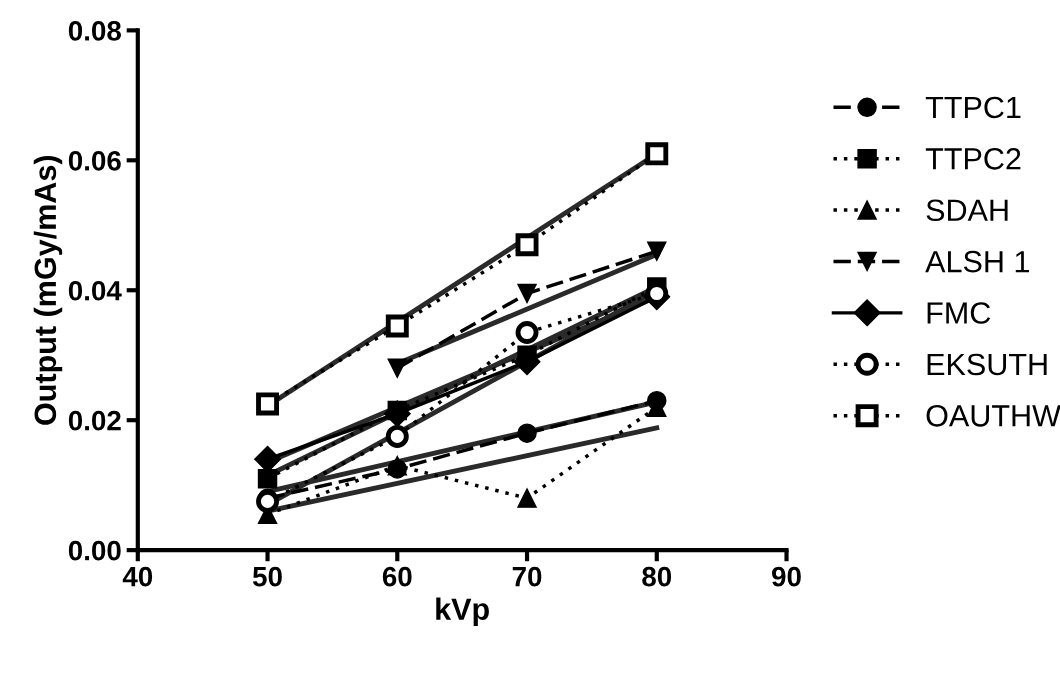 This screenshot has width=1060, height=675. I want to click on y-tick-label: 0.04, so click(95, 290).